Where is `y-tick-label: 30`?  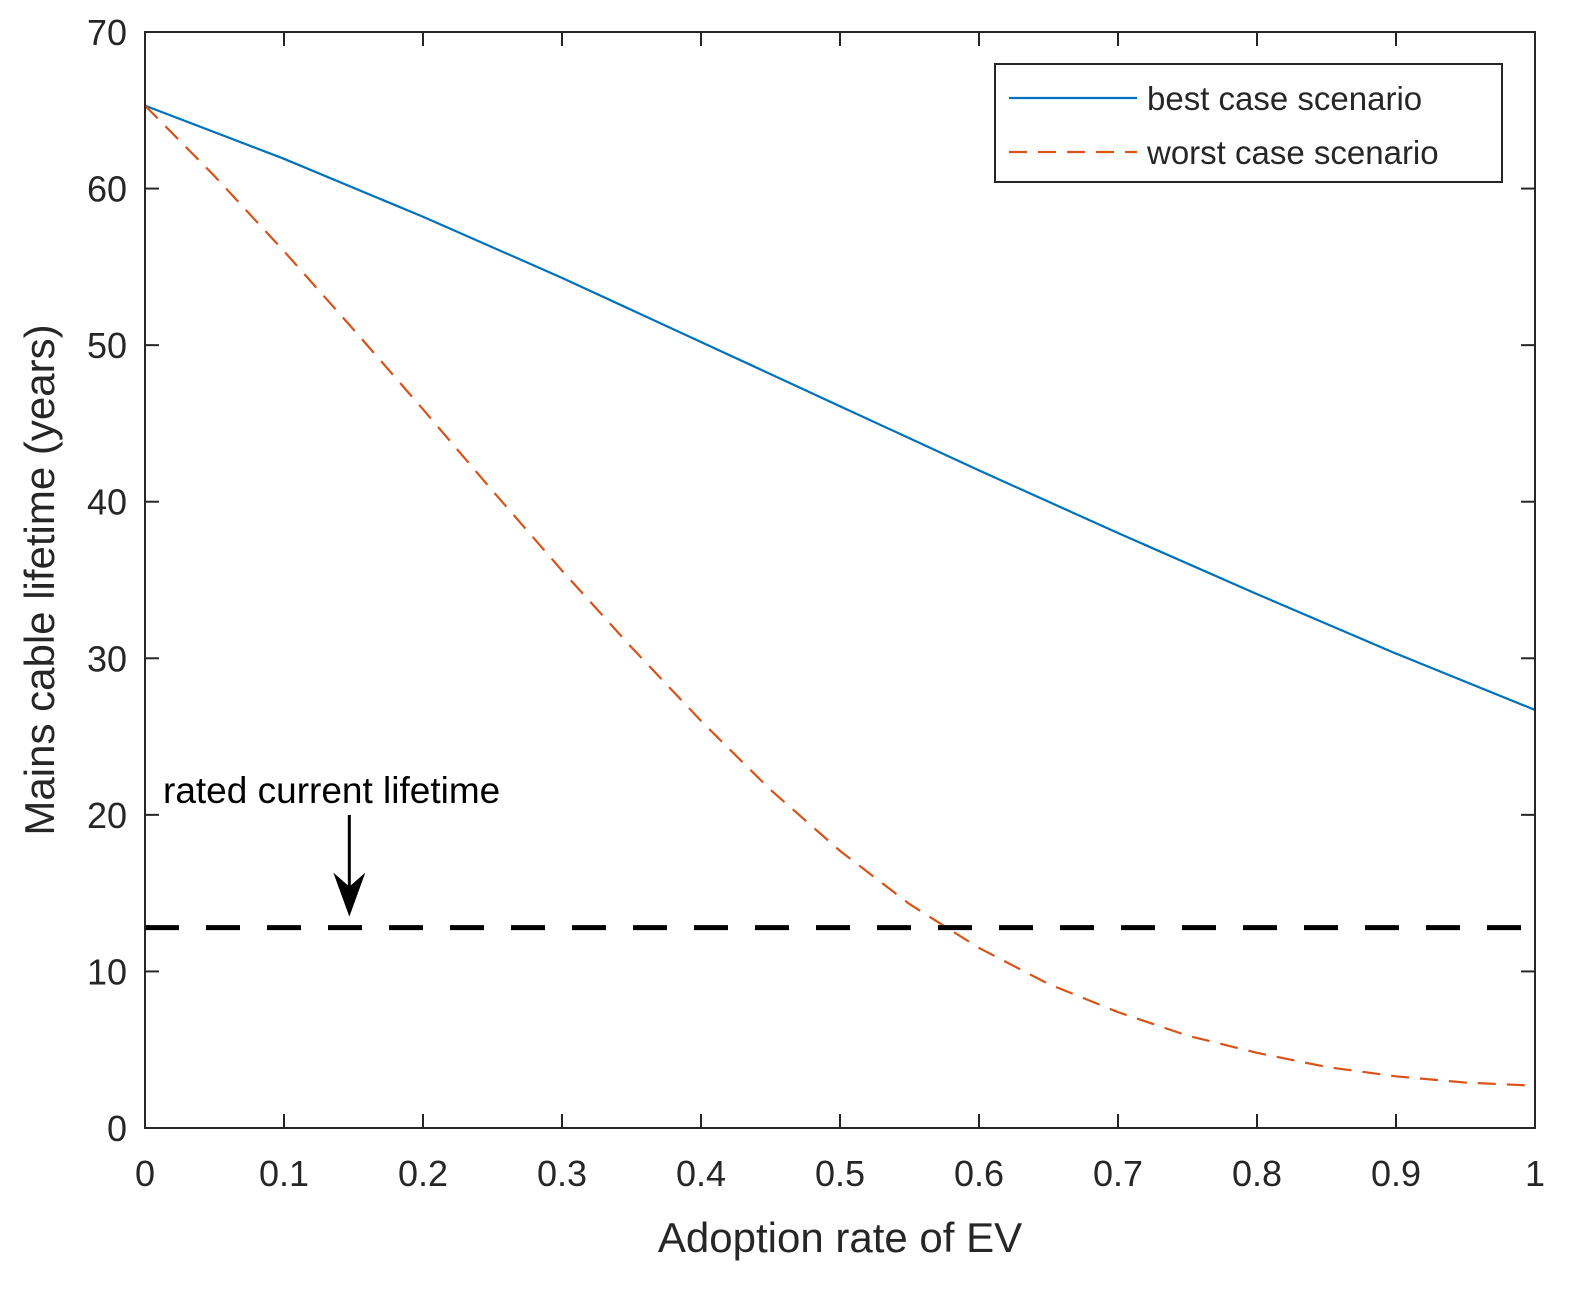 y-tick-label: 30 is located at coordinates (107, 658).